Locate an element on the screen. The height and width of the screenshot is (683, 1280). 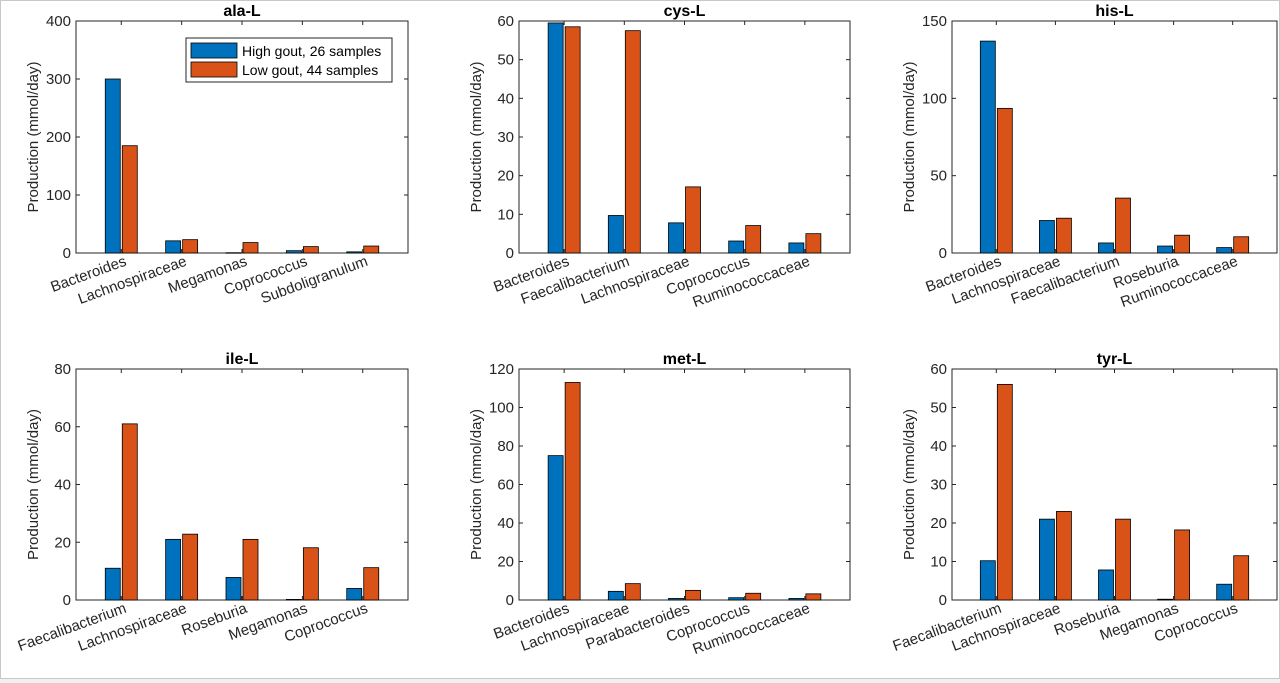
bar-high-Subdoligranulum is located at coordinates (354, 252).